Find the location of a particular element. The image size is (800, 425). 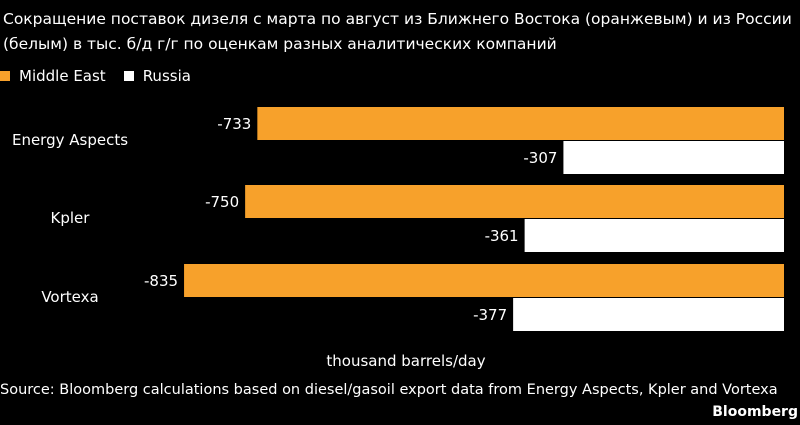

category-label: Kpler is located at coordinates (71, 218).